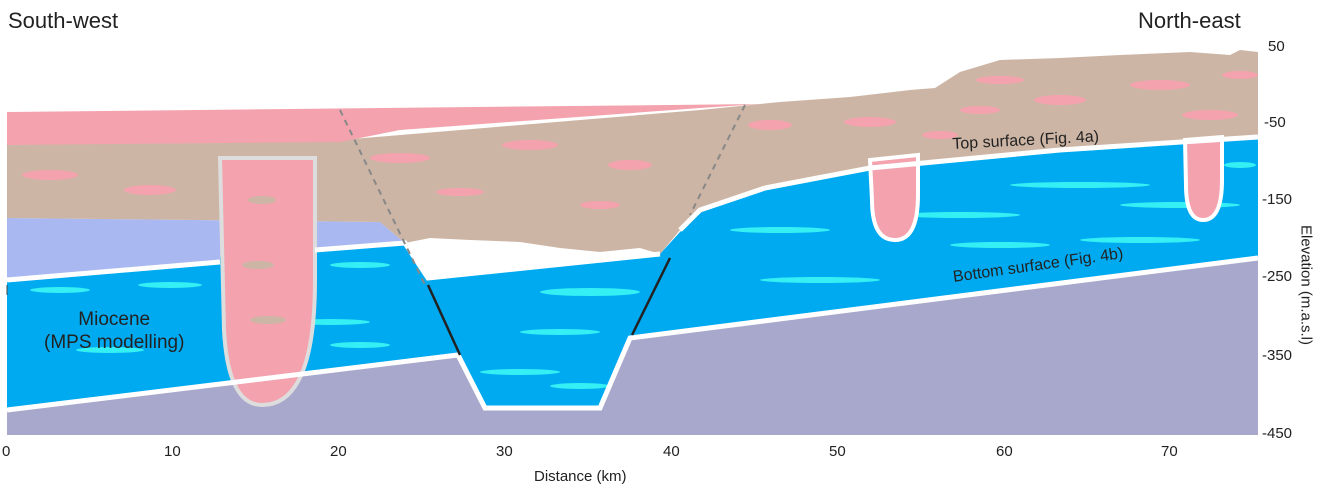 The image size is (1329, 491). I want to click on x-tick: 70, so click(1169, 451).